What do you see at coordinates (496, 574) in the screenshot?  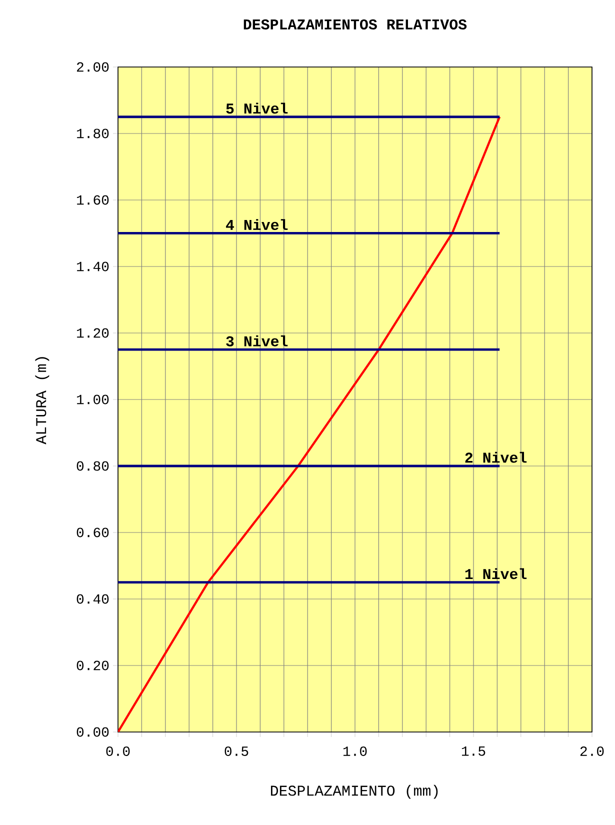 I see `series-label: 1 Nivel` at bounding box center [496, 574].